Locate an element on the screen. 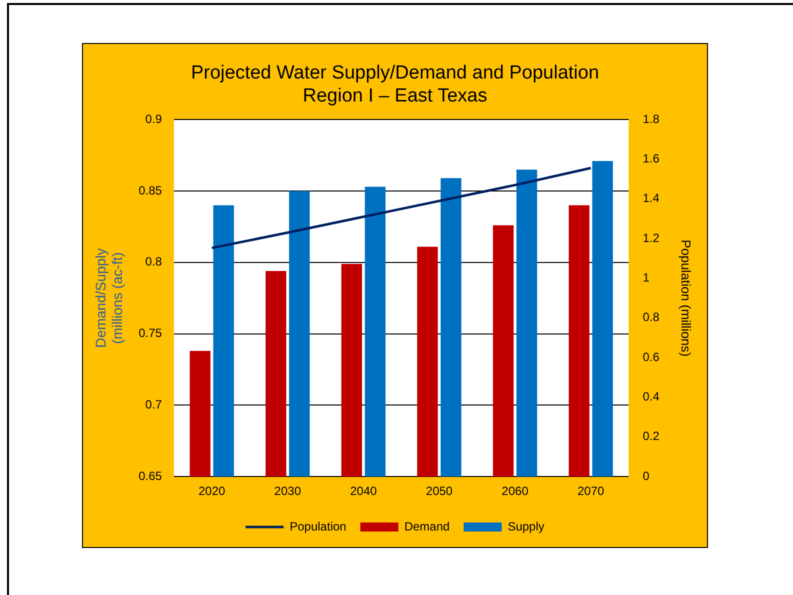 The image size is (793, 595). y2-tick-label: 0 is located at coordinates (646, 475).